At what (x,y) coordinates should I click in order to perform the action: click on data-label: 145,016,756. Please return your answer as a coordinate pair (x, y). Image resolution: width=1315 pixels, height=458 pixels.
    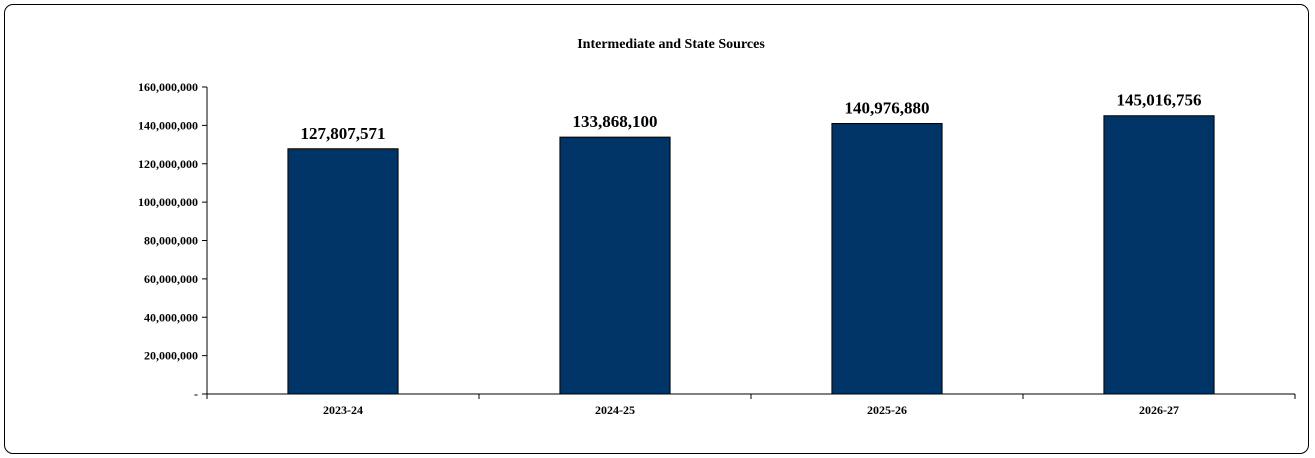
    Looking at the image, I should click on (1159, 100).